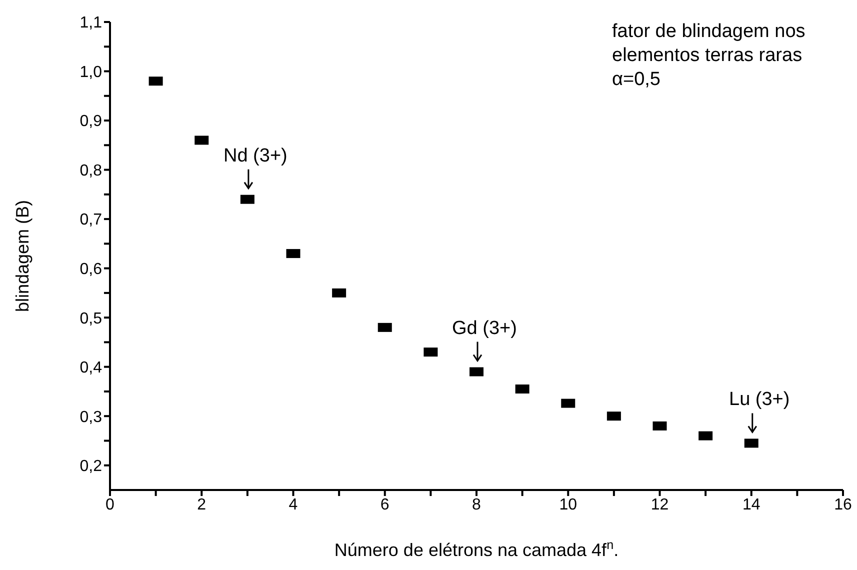 The image size is (857, 570). What do you see at coordinates (91, 23) in the screenshot?
I see `y-tick-label: 1,1` at bounding box center [91, 23].